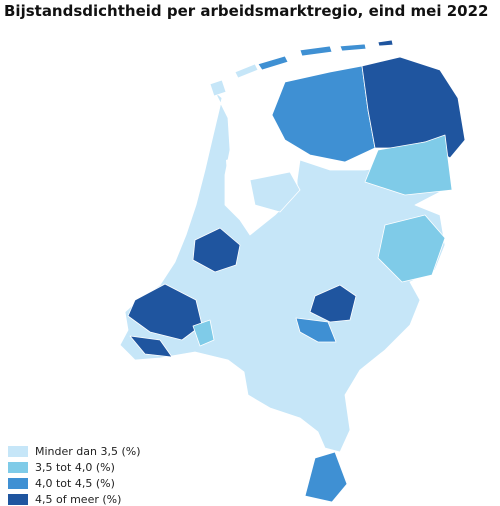 The height and width of the screenshot is (506, 500). Describe the element at coordinates (75, 483) in the screenshot. I see `legend-label: 4,0 tot 4,5 (%)` at that location.